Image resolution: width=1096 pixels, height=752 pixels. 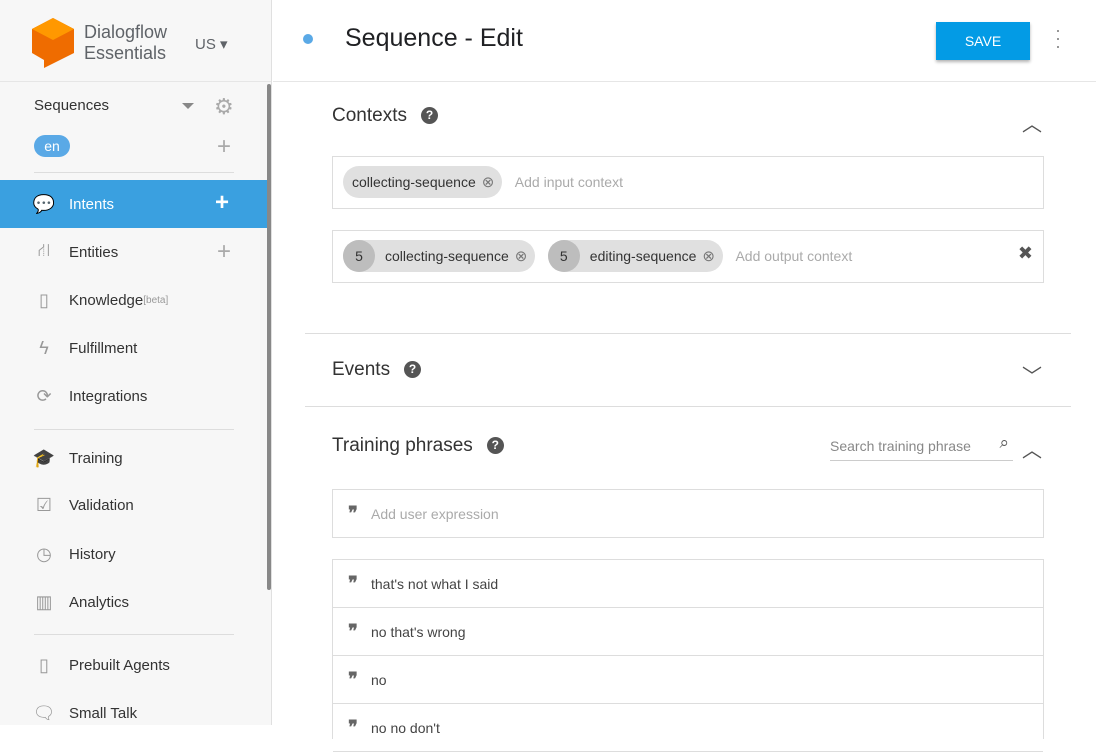 What do you see at coordinates (379, 679) in the screenshot?
I see `phrase-text: no` at bounding box center [379, 679].